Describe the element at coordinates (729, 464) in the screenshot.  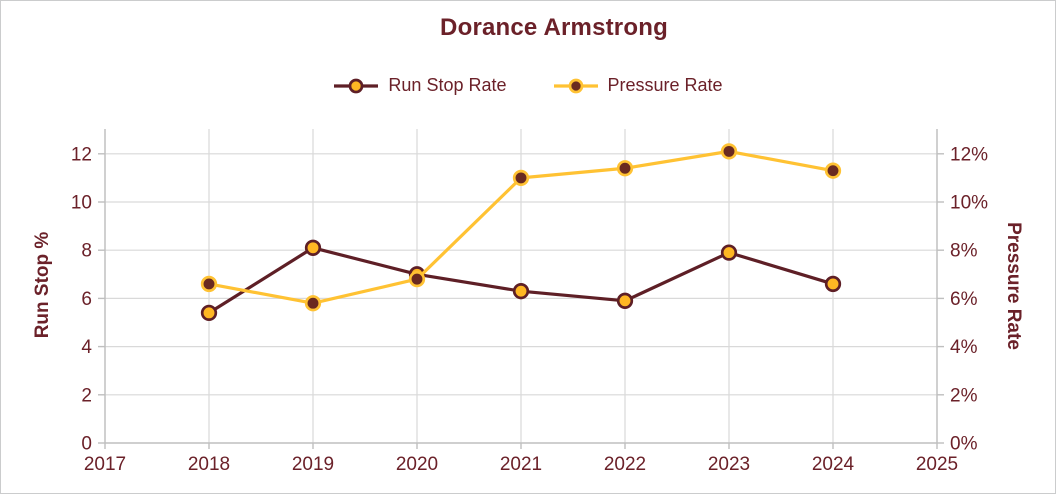
I see `x-axis-tick-label: 2023` at that location.